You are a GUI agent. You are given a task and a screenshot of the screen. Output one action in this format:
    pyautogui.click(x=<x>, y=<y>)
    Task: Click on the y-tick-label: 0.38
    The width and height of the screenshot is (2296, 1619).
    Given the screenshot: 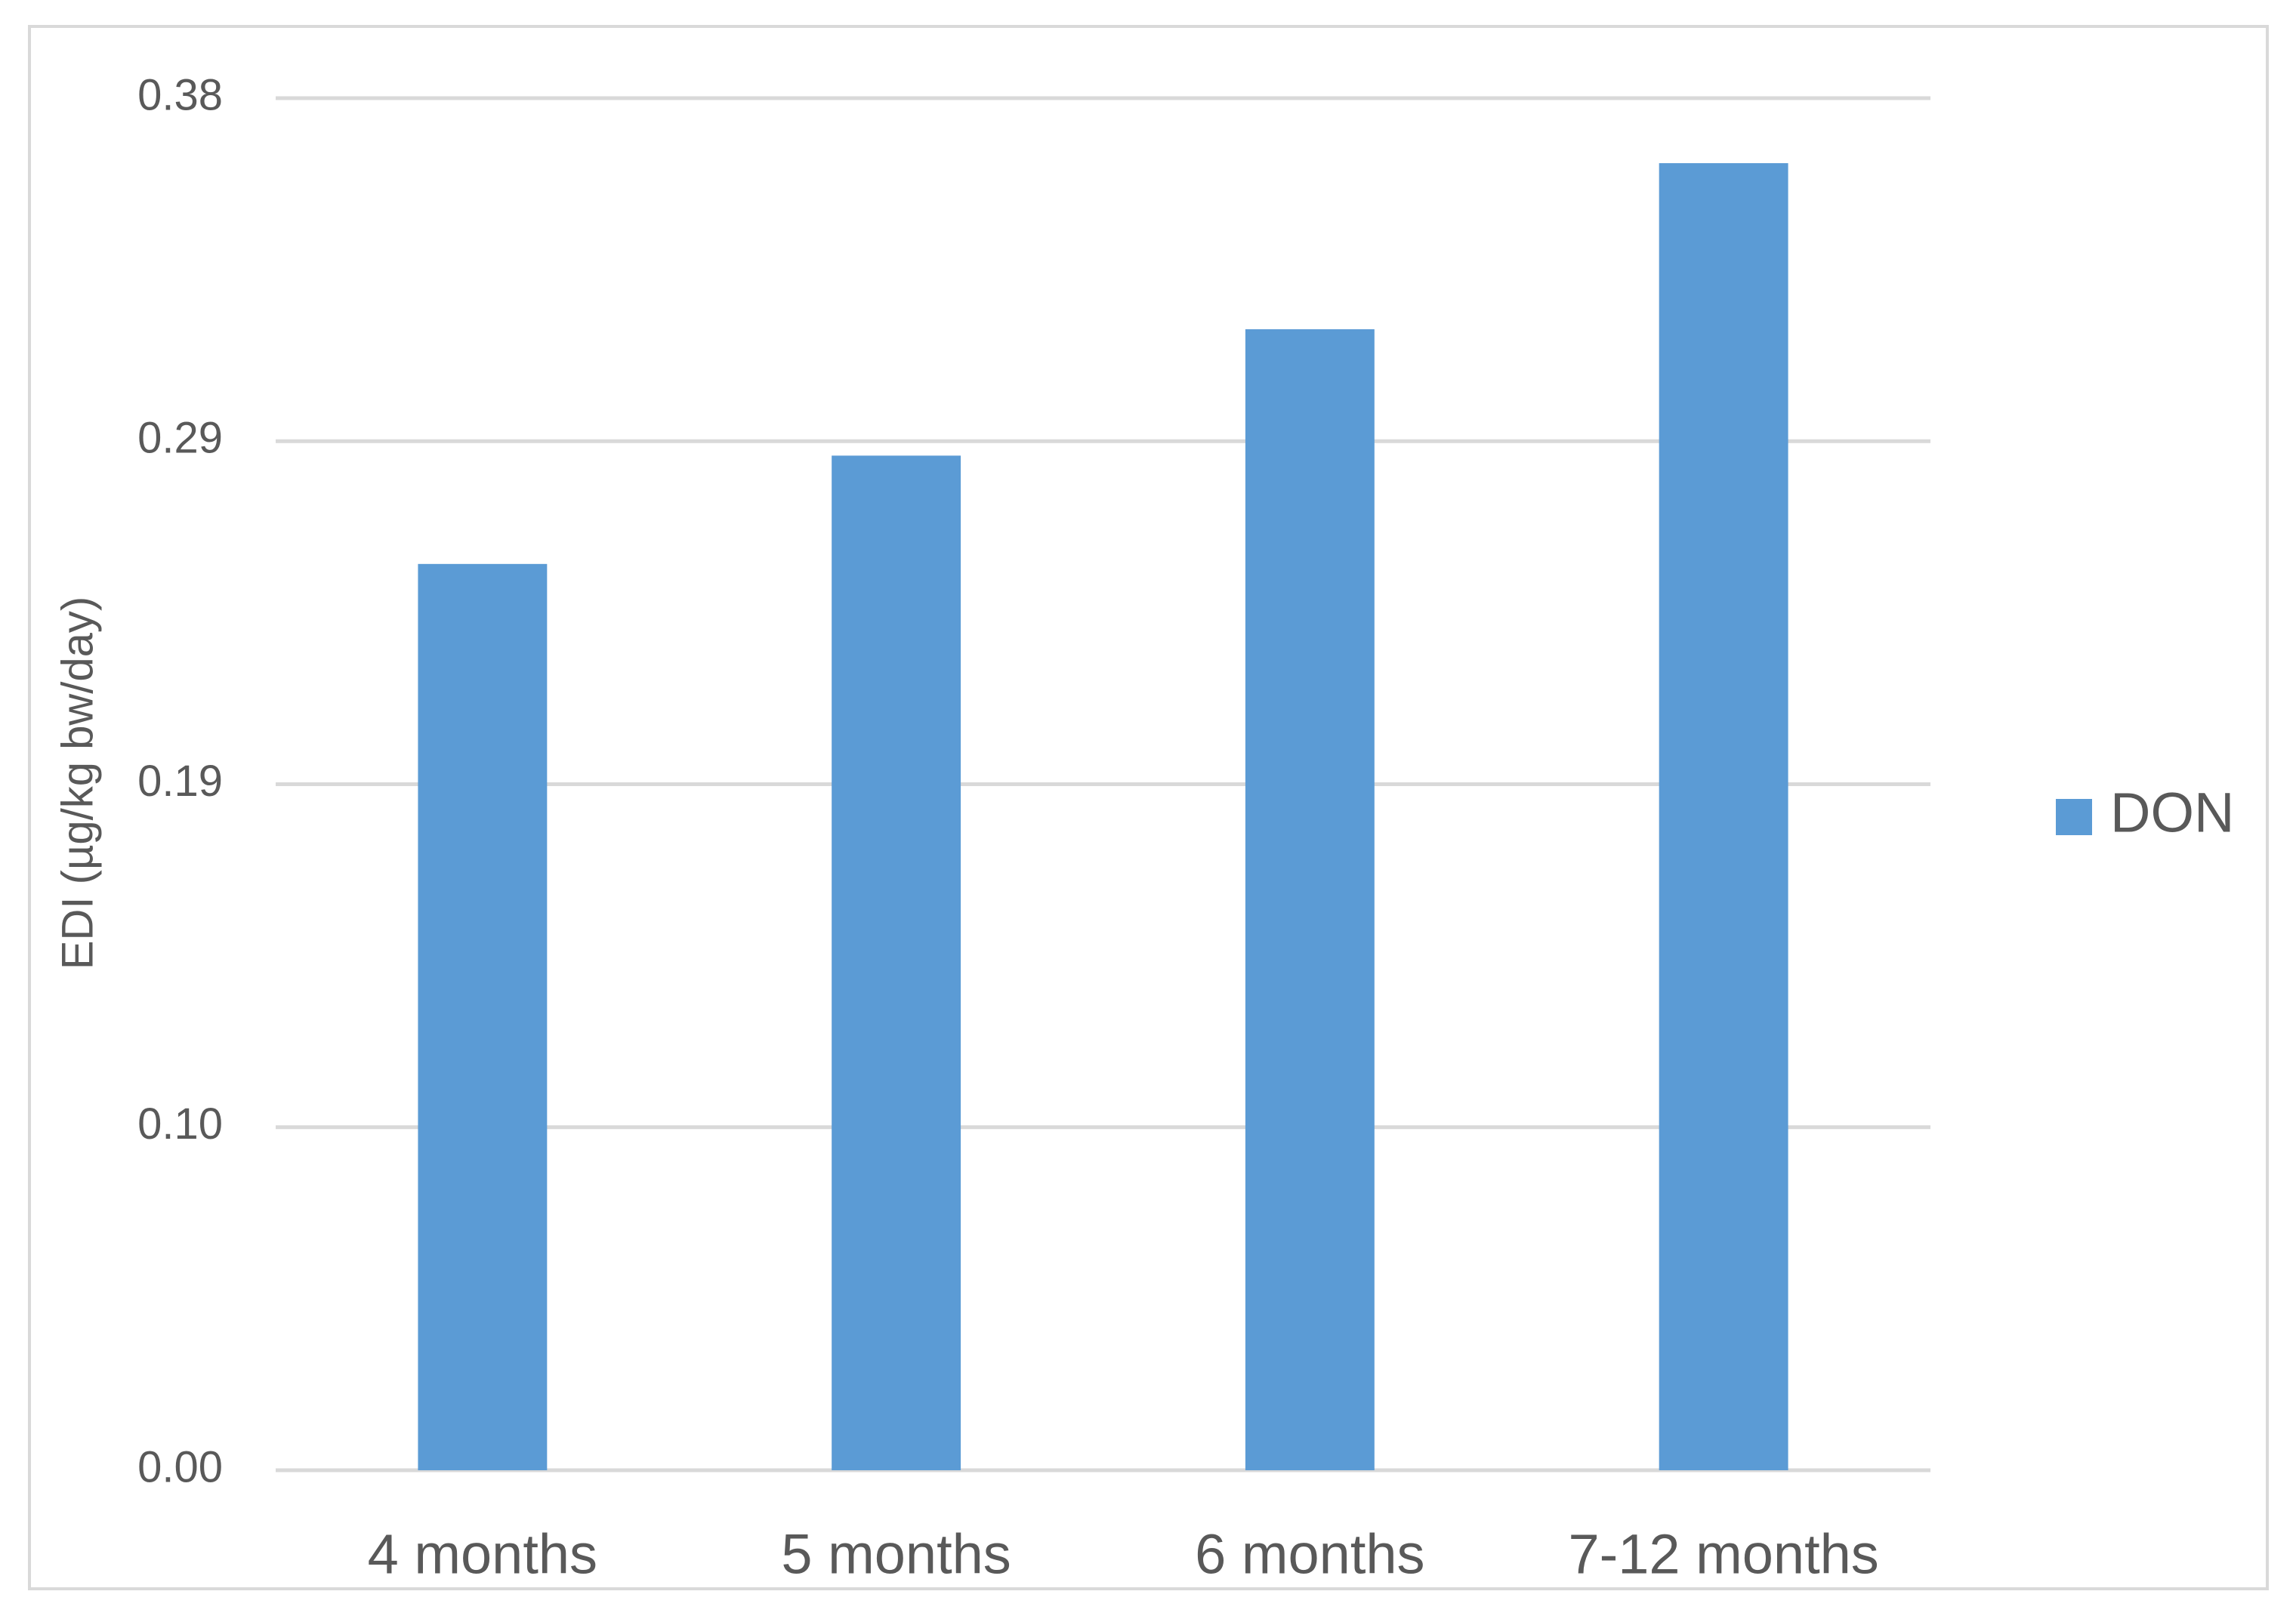 What is the action you would take?
    pyautogui.click(x=180, y=94)
    